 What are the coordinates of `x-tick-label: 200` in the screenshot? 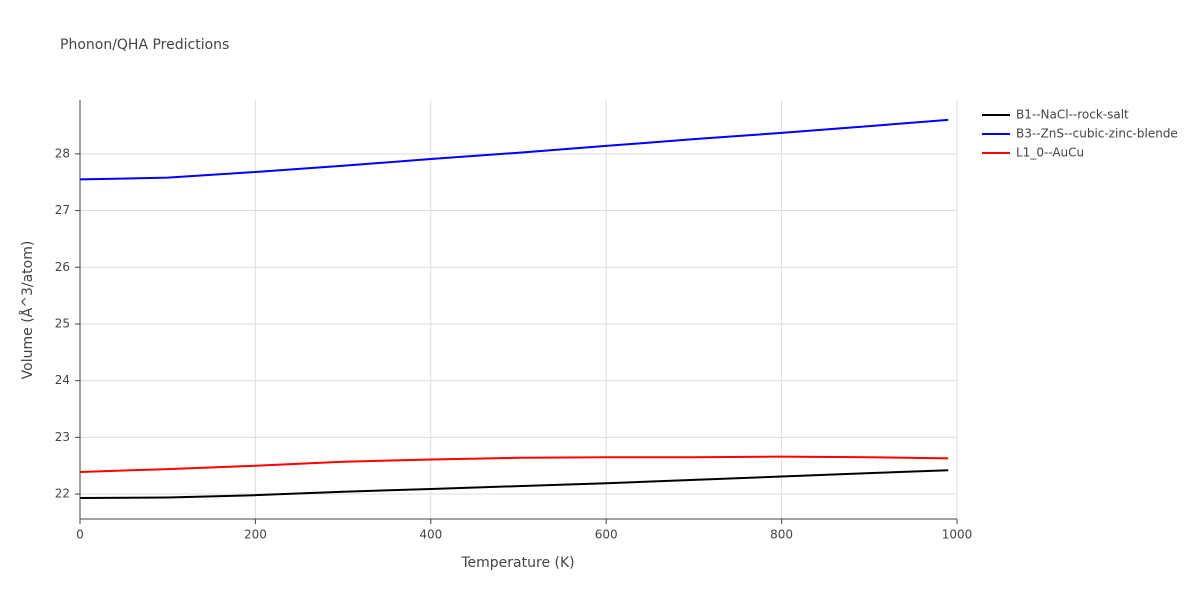 It's located at (255, 535).